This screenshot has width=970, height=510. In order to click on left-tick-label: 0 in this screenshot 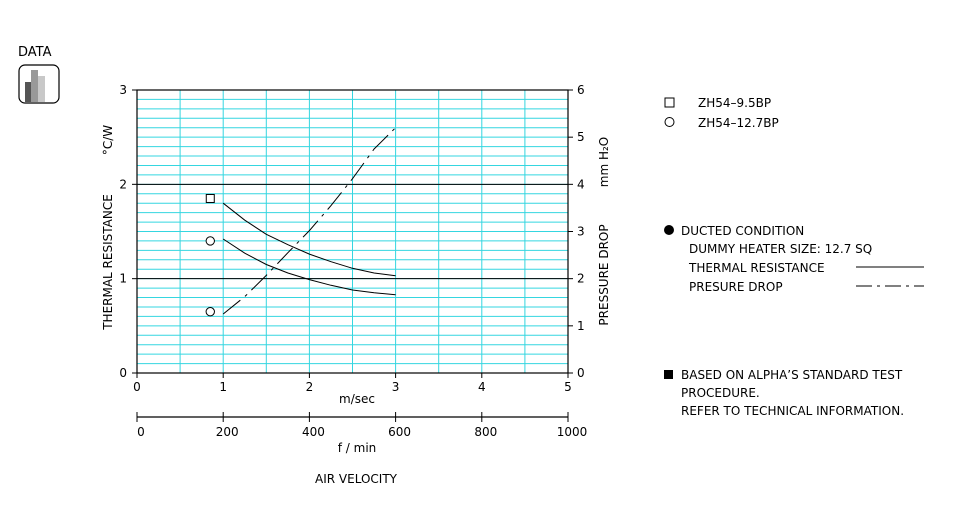, I will do `click(123, 373)`.